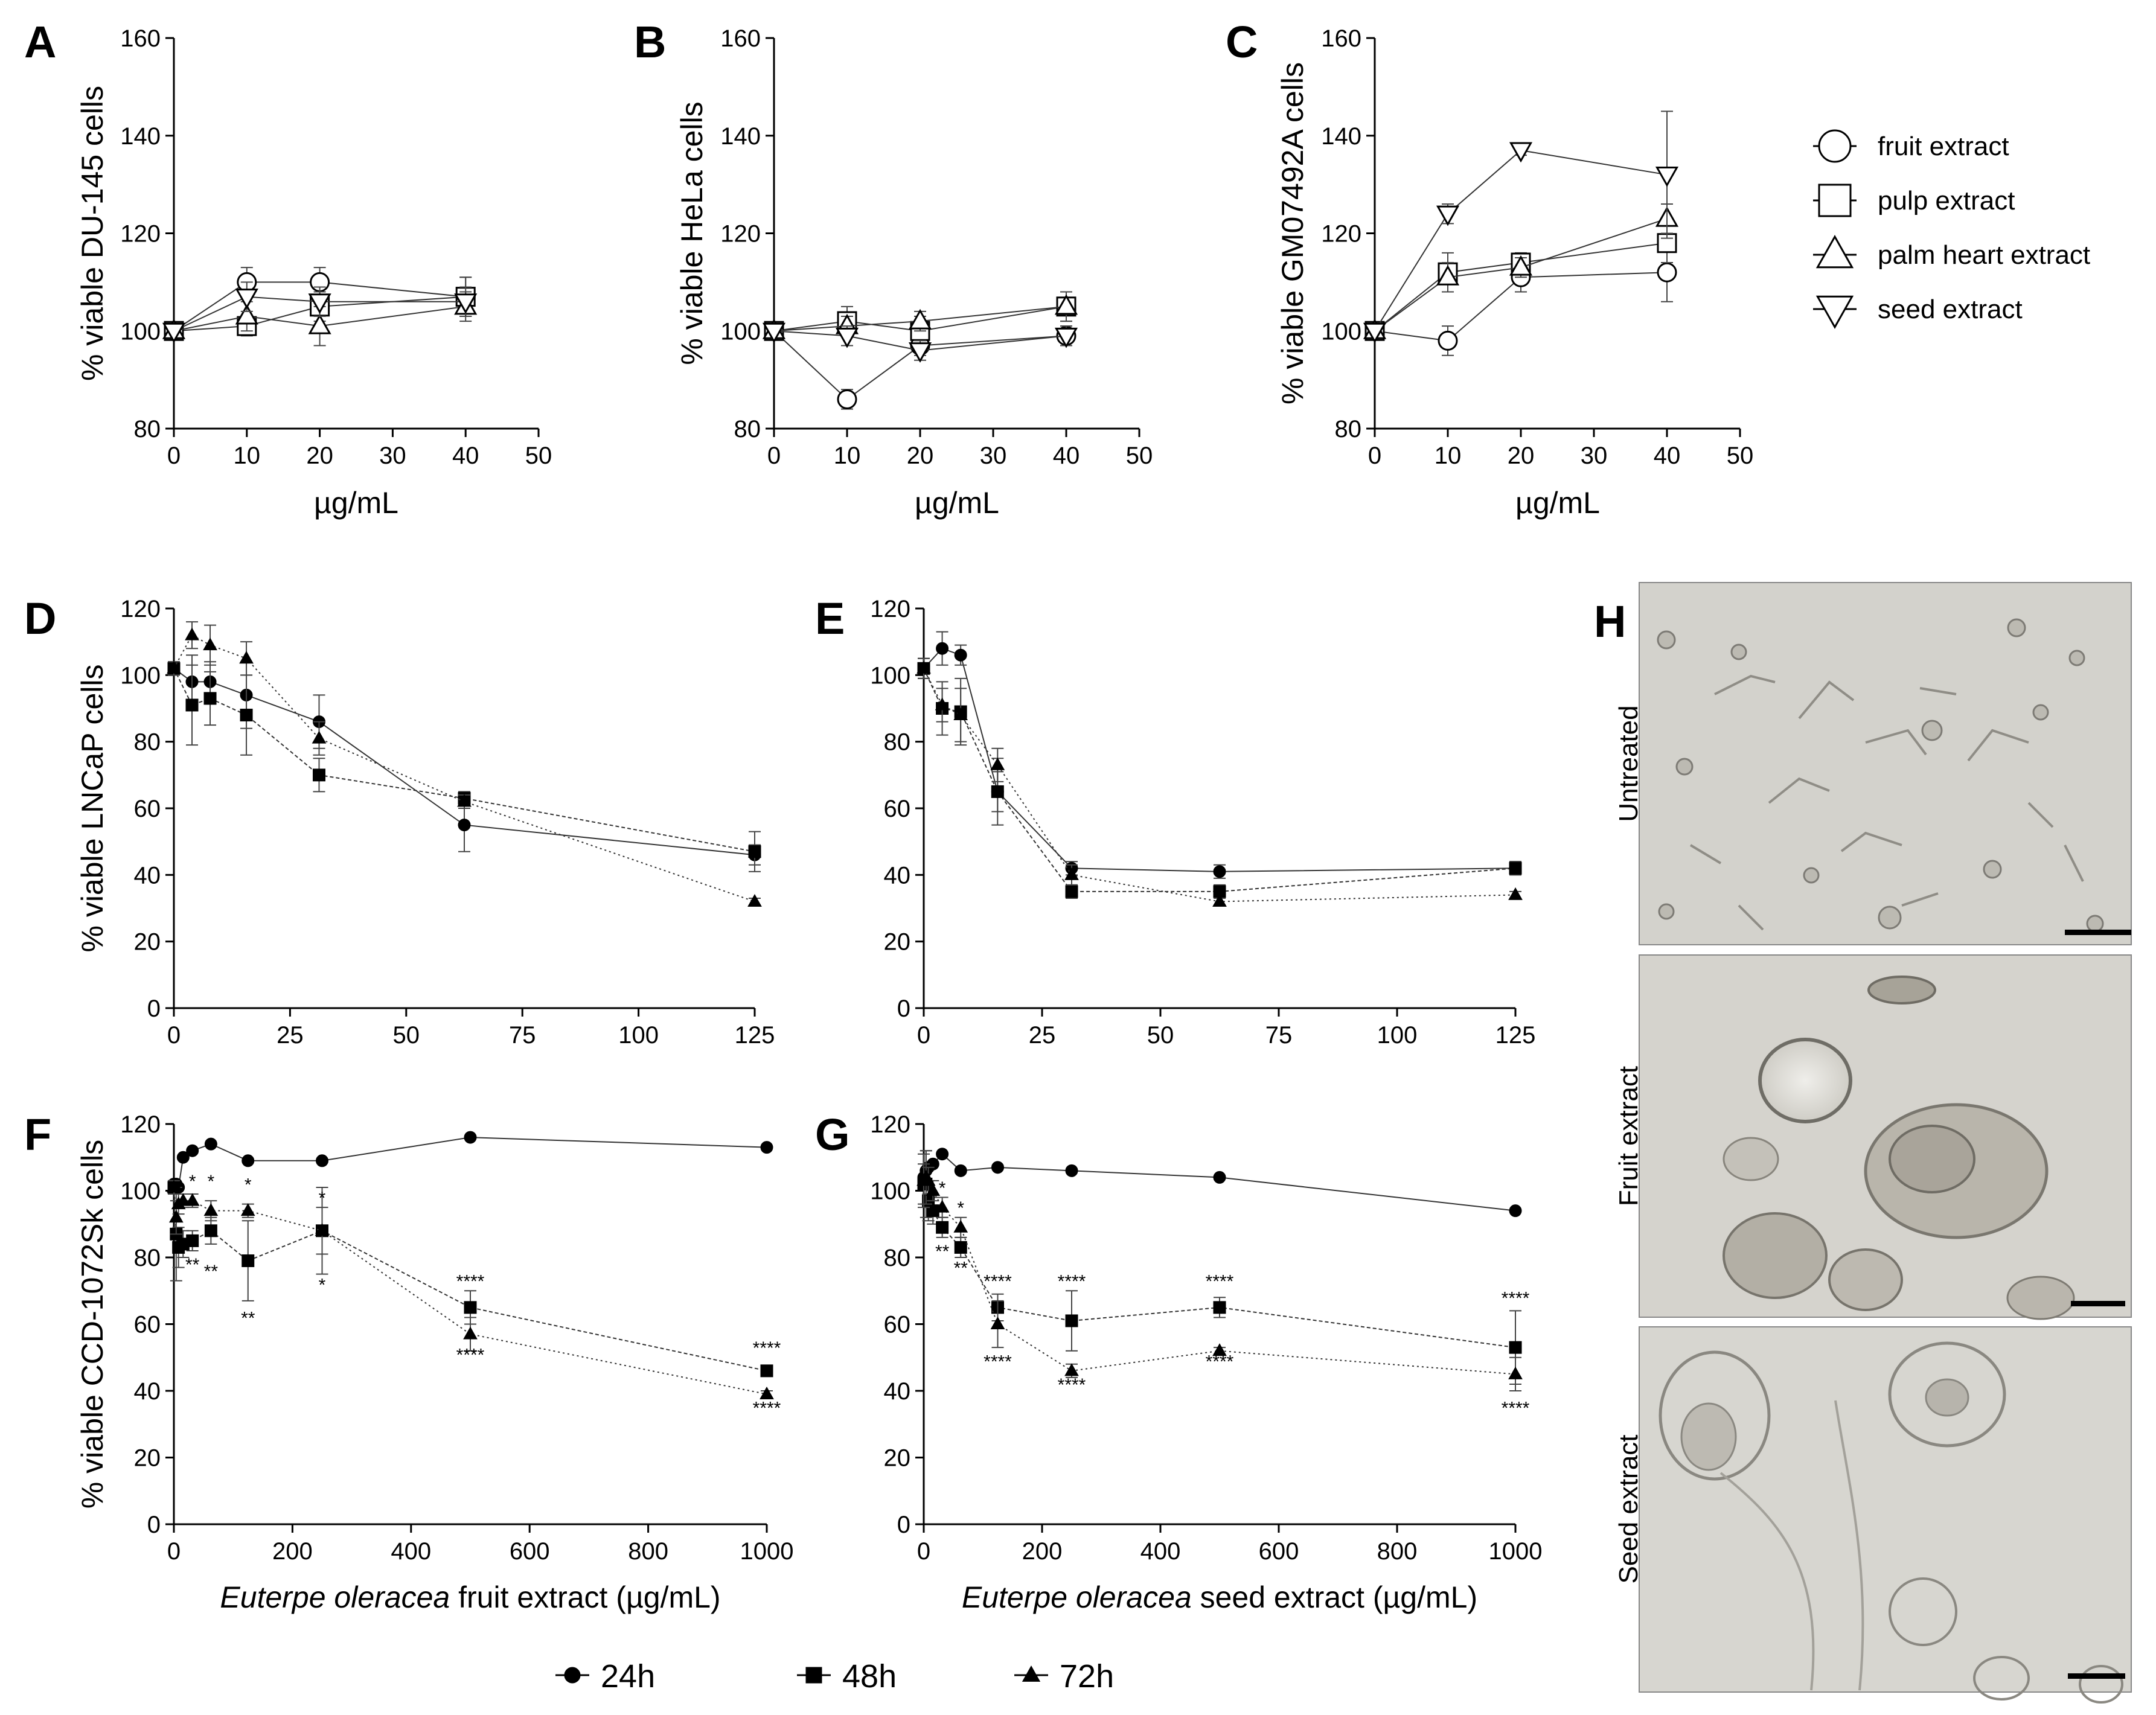  I want to click on chart-panel-e: E 0 25 50 75 100 125 0 20 40 60 80 100 120, so click(1175, 821).